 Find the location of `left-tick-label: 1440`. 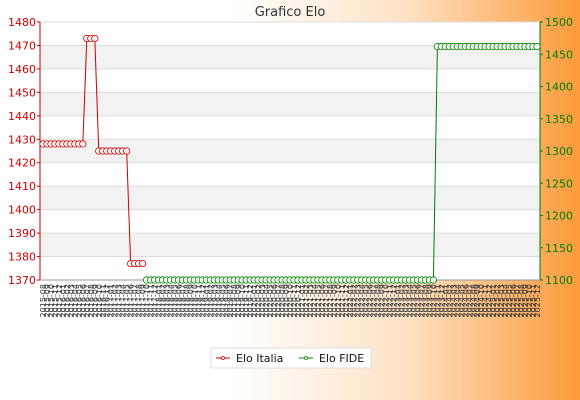

left-tick-label: 1440 is located at coordinates (22, 116).